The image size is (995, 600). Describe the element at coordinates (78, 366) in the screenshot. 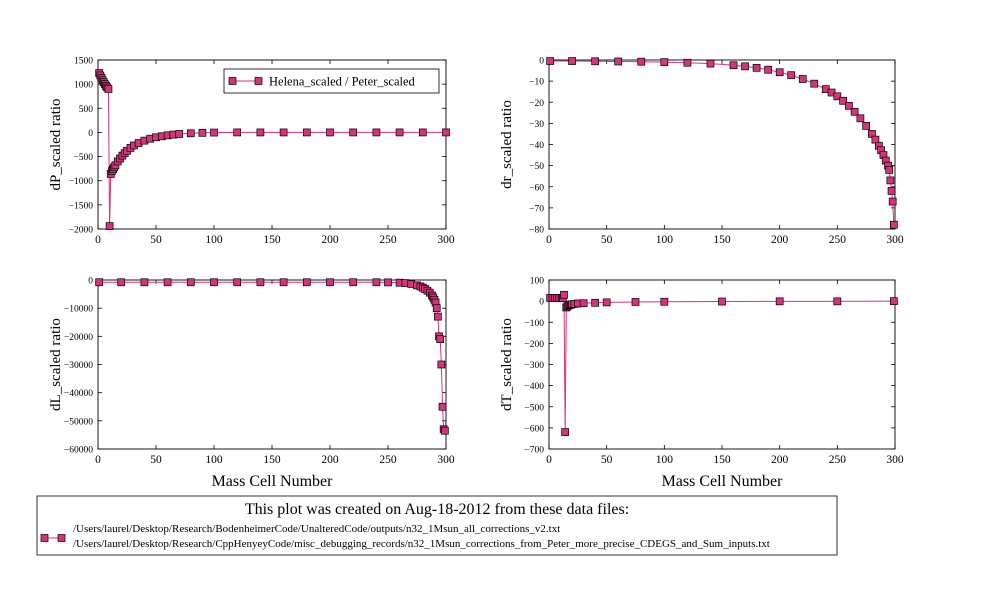

I see `y-tick-label: −30000` at that location.